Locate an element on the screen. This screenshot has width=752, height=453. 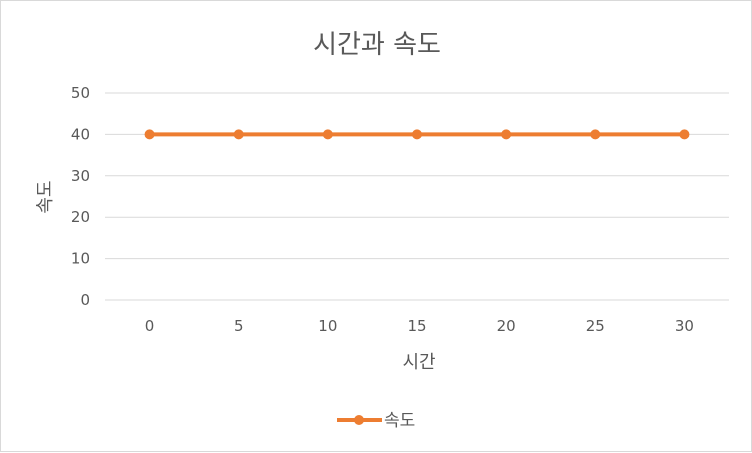
x-tick-label: 0 is located at coordinates (150, 326).